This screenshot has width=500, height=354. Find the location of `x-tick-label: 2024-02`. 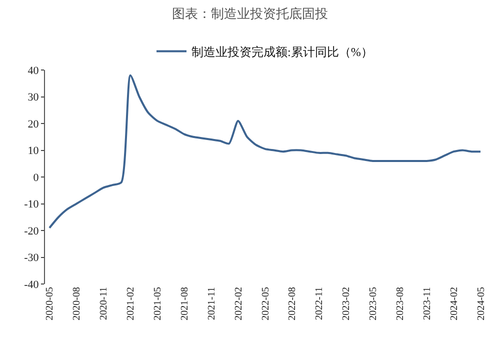

x-tick-label: 2024-02 is located at coordinates (454, 303).